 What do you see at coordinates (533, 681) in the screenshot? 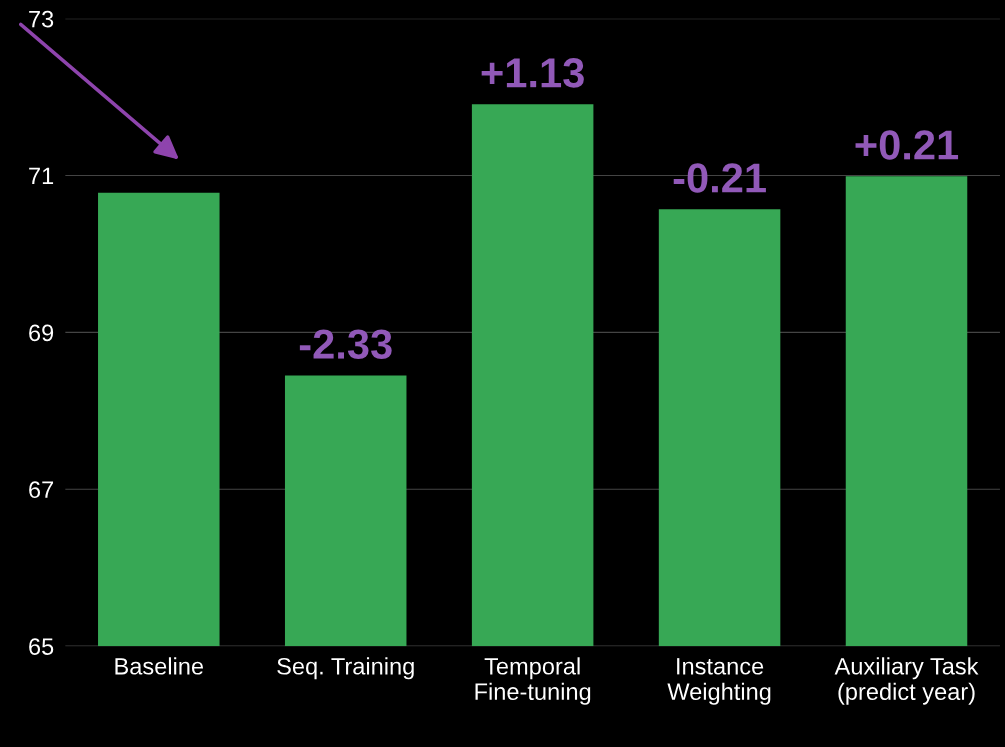
I see `x-tick-label: Temporal Fine-tuning` at bounding box center [533, 681].